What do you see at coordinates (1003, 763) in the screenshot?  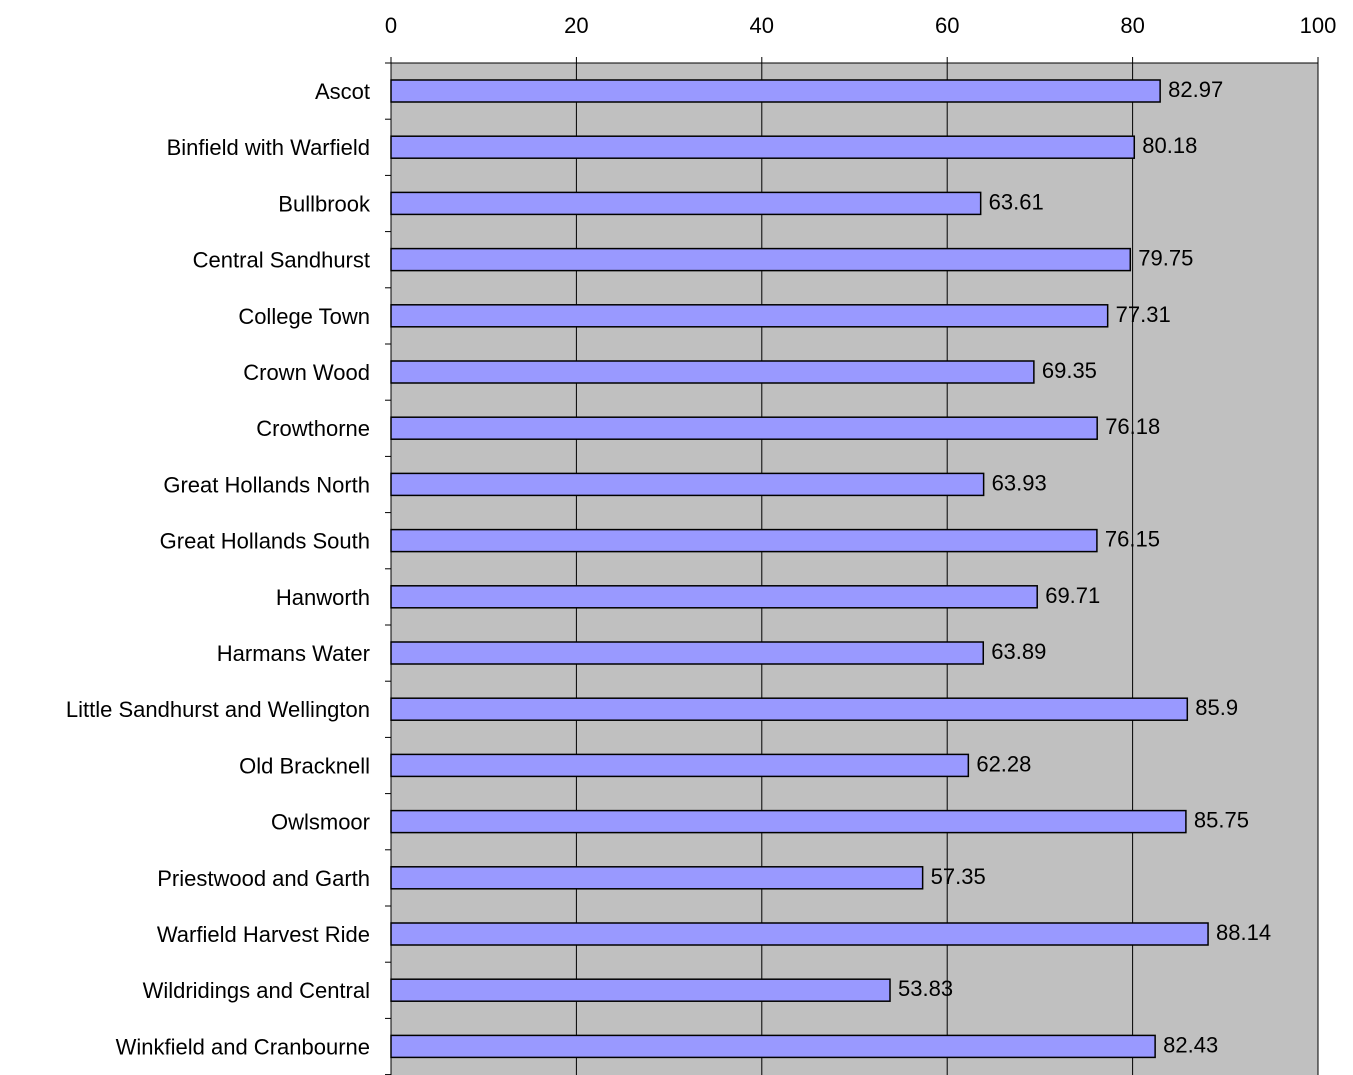 I see `value-label: 62.28` at bounding box center [1003, 763].